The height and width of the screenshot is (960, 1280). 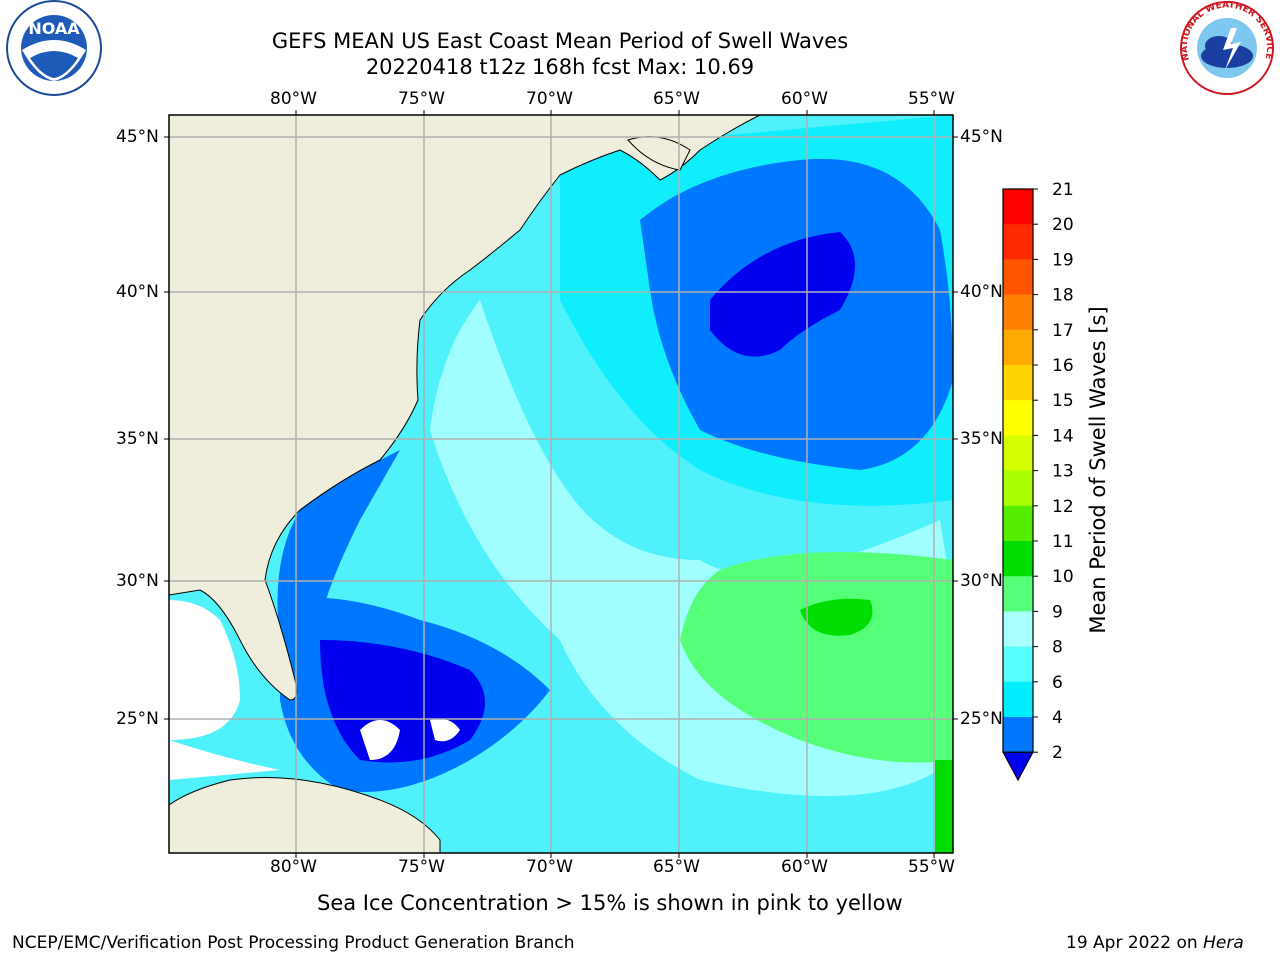 I want to click on colorbar-tick-label: 16, so click(x=1063, y=366).